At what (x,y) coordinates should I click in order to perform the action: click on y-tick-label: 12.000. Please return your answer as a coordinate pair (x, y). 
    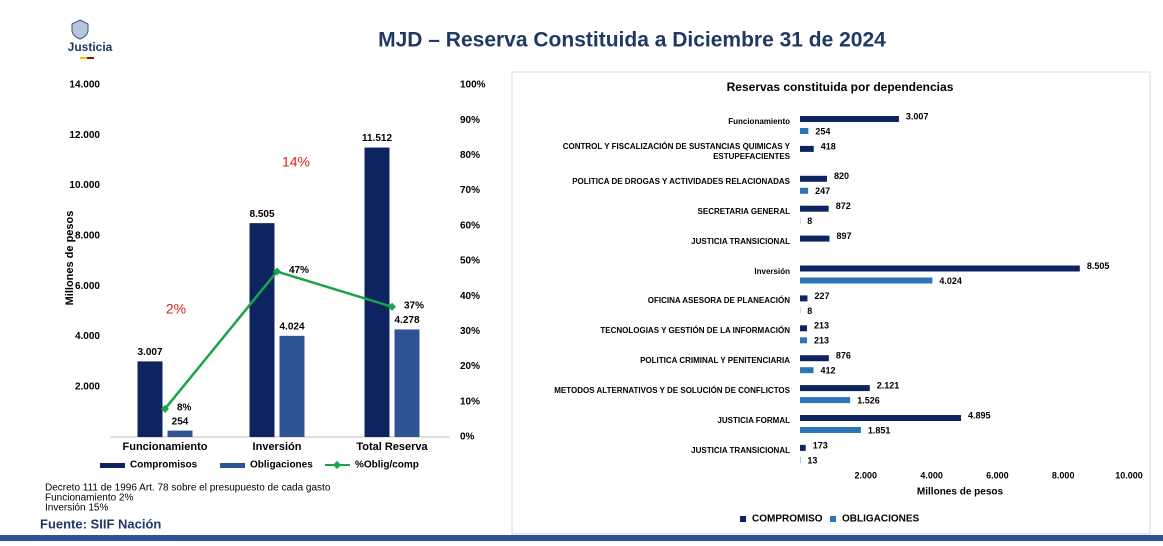
    Looking at the image, I should click on (84, 135).